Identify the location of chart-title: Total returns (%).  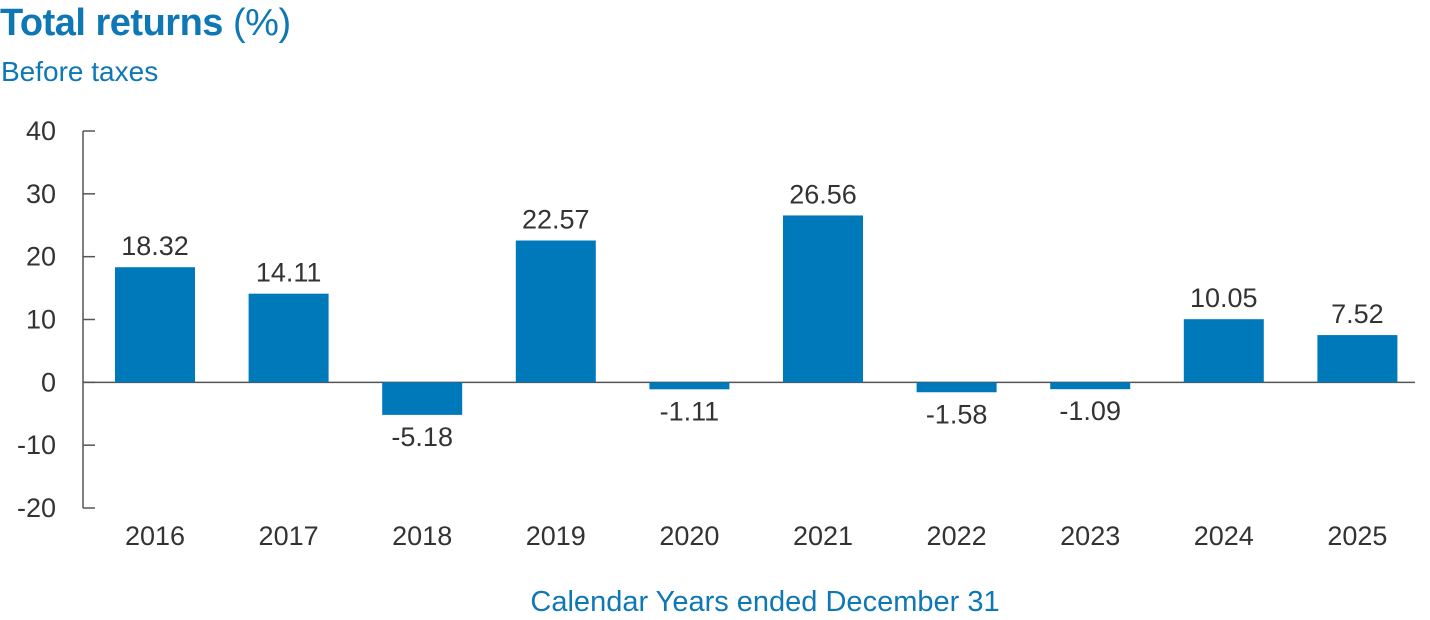
(145, 23).